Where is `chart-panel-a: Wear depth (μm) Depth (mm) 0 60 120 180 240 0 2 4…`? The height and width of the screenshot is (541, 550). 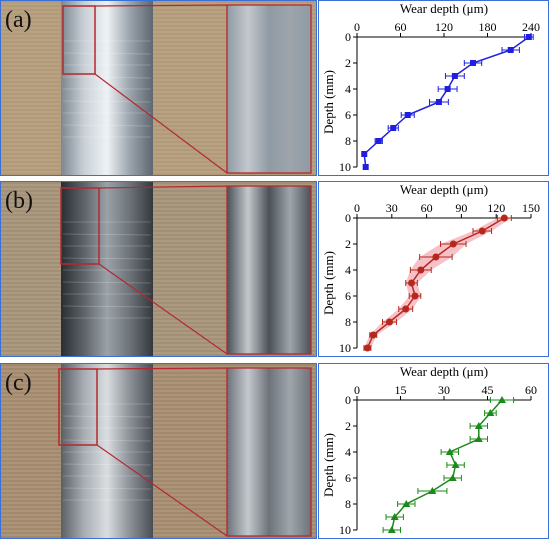
chart-panel-a: Wear depth (μm) Depth (mm) 0 60 120 180 240 0 2 4… is located at coordinates (433, 88).